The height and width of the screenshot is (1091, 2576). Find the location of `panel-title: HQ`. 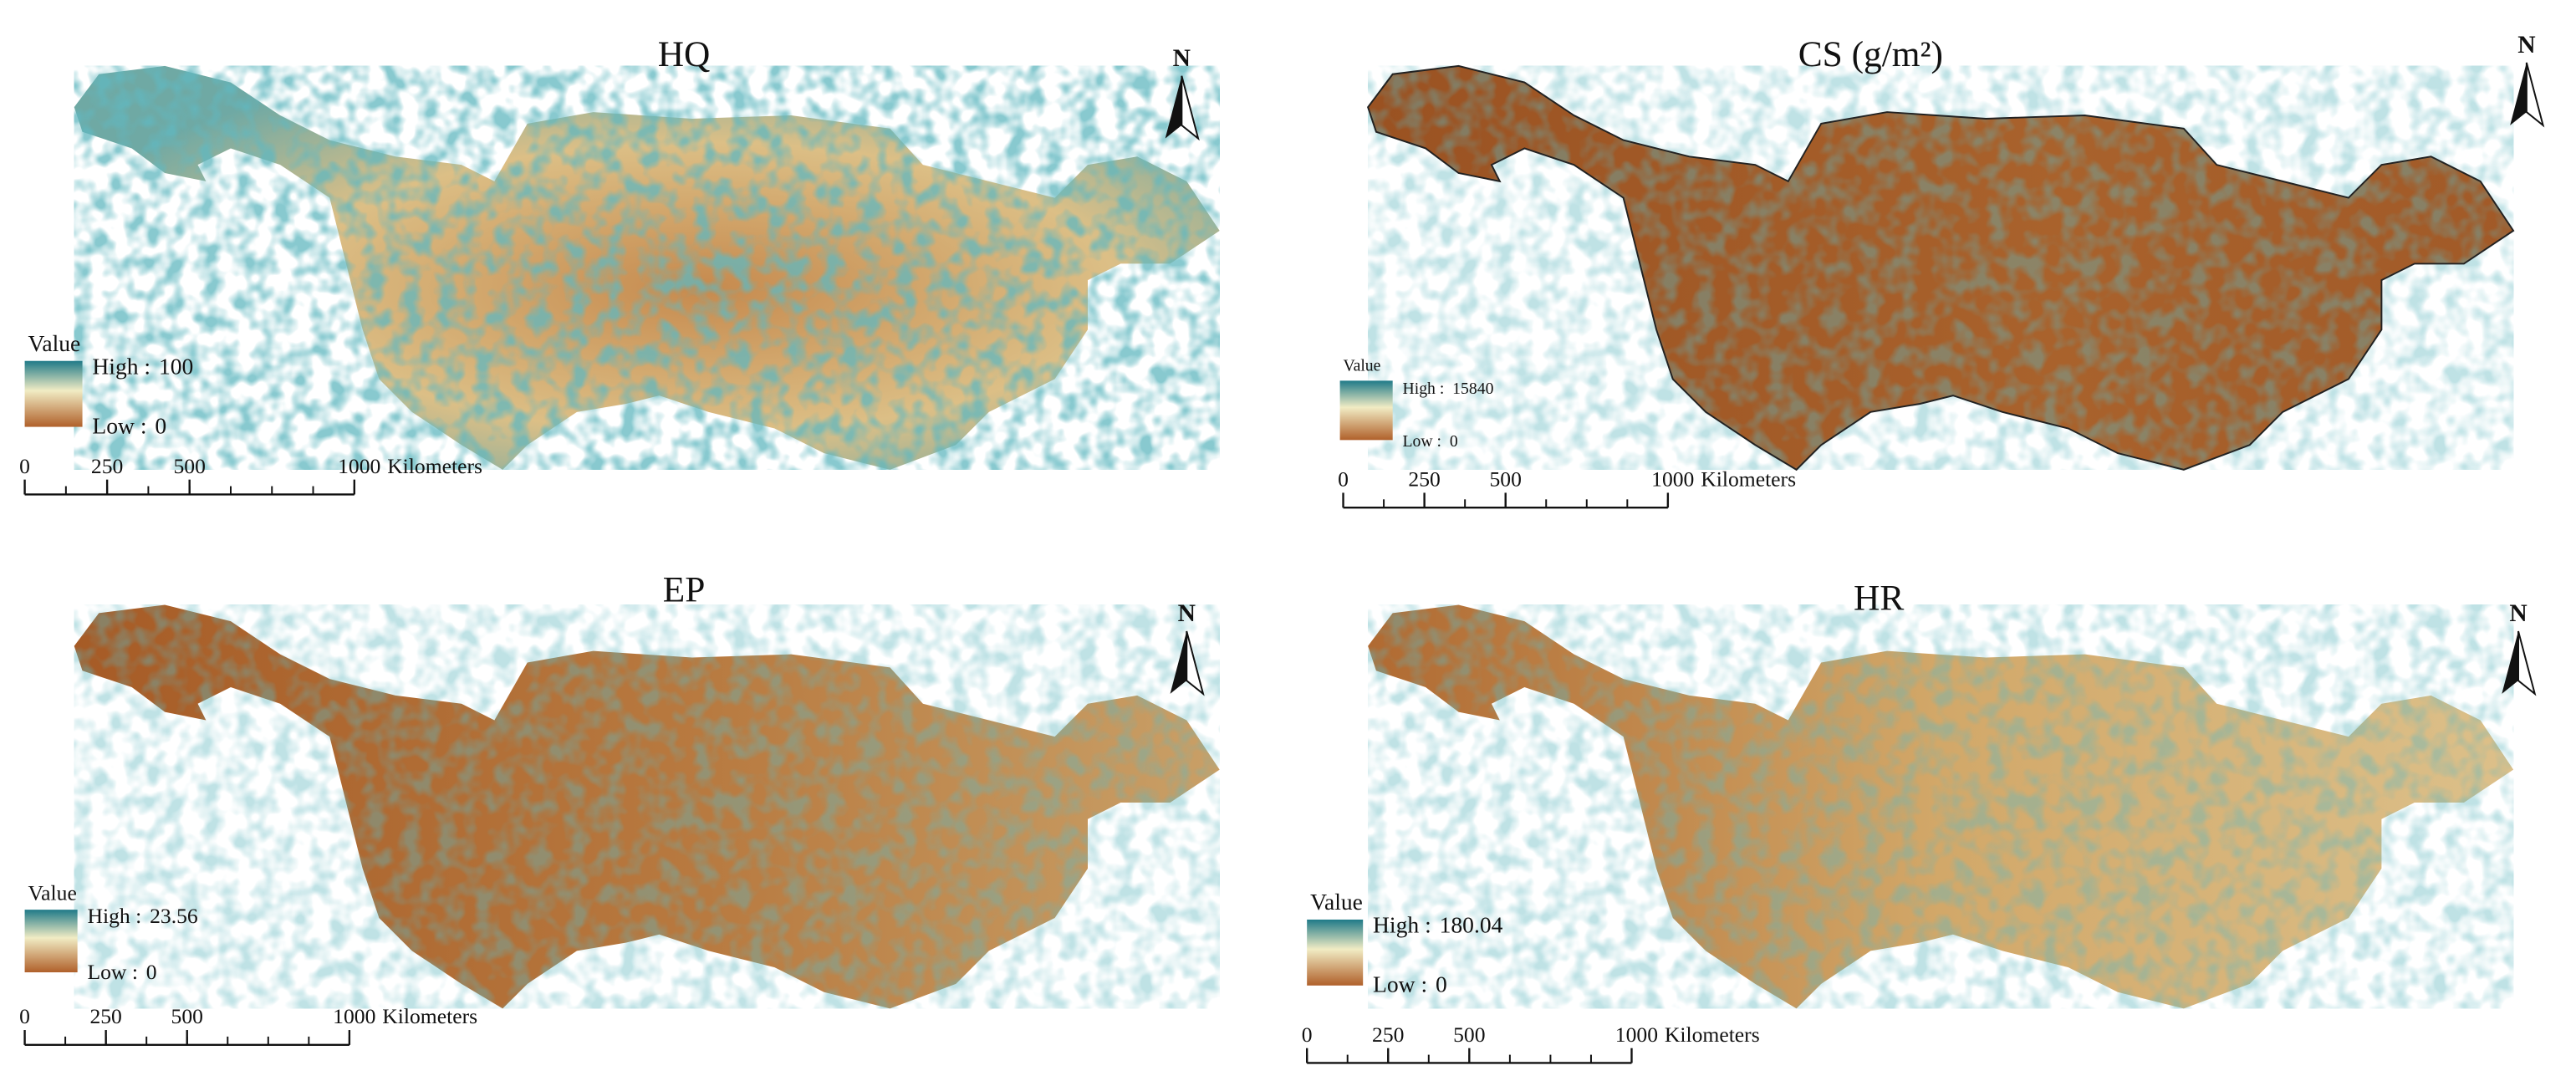

panel-title: HQ is located at coordinates (685, 54).